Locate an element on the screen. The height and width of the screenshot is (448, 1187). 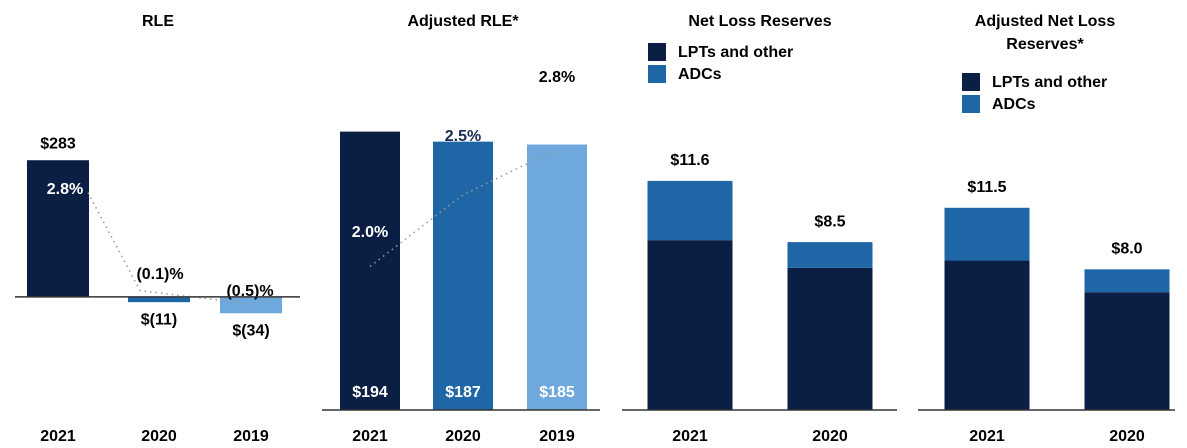
value-label: $(34) is located at coordinates (250, 330).